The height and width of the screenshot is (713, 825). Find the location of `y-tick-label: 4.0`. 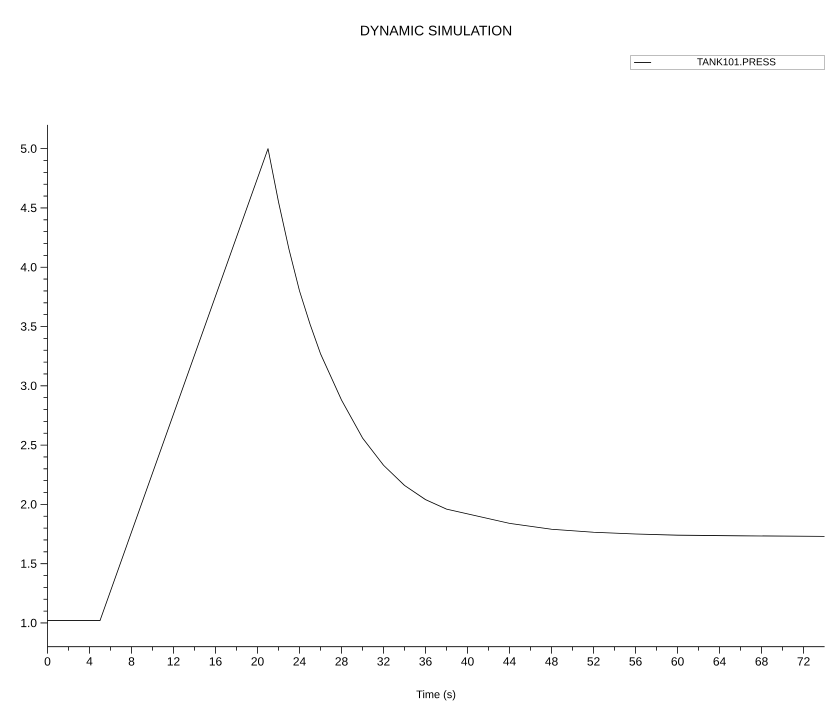

y-tick-label: 4.0 is located at coordinates (28, 267).